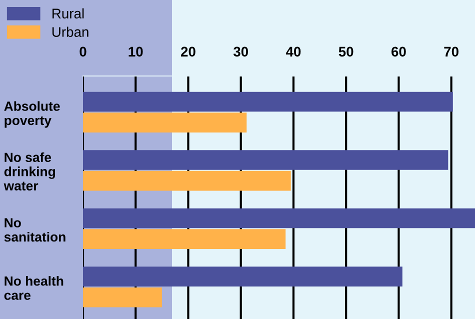 The image size is (475, 319). Describe the element at coordinates (398, 51) in the screenshot. I see `x-tick-label: 60` at that location.